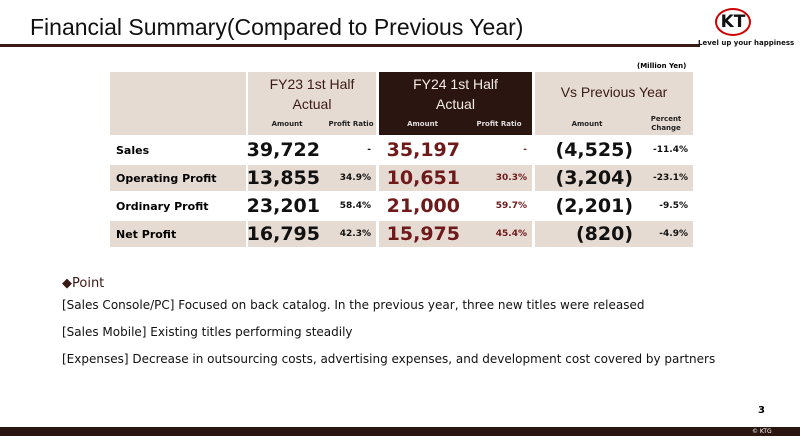  Describe the element at coordinates (761, 410) in the screenshot. I see `page-number: 3` at that location.